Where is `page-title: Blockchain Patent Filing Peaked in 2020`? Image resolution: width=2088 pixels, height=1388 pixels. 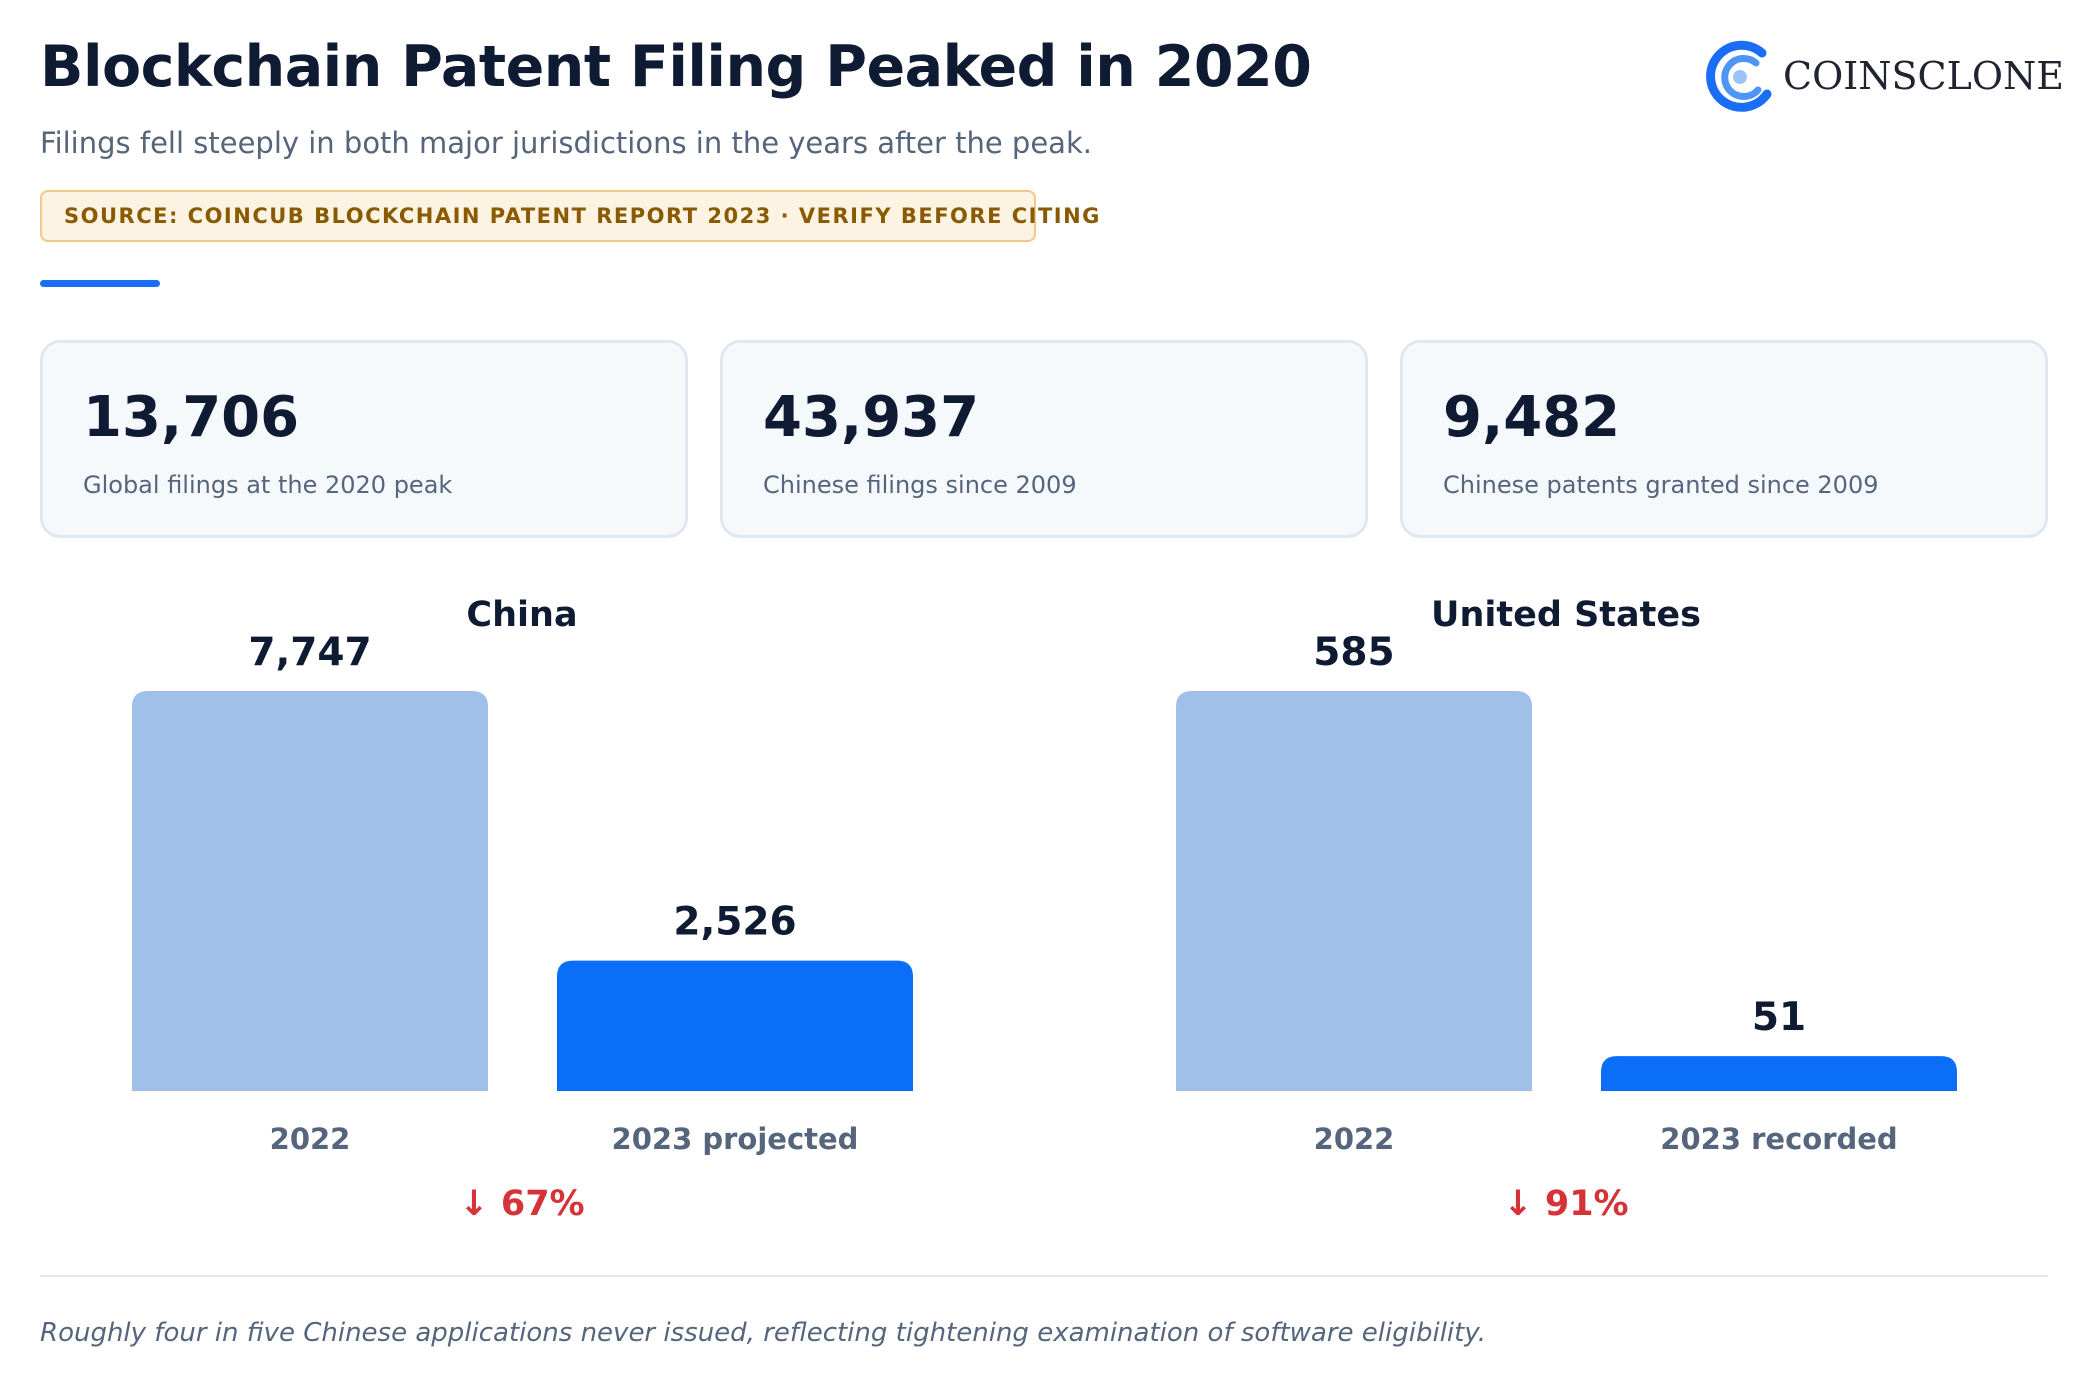 page-title: Blockchain Patent Filing Peaked in 2020 is located at coordinates (676, 67).